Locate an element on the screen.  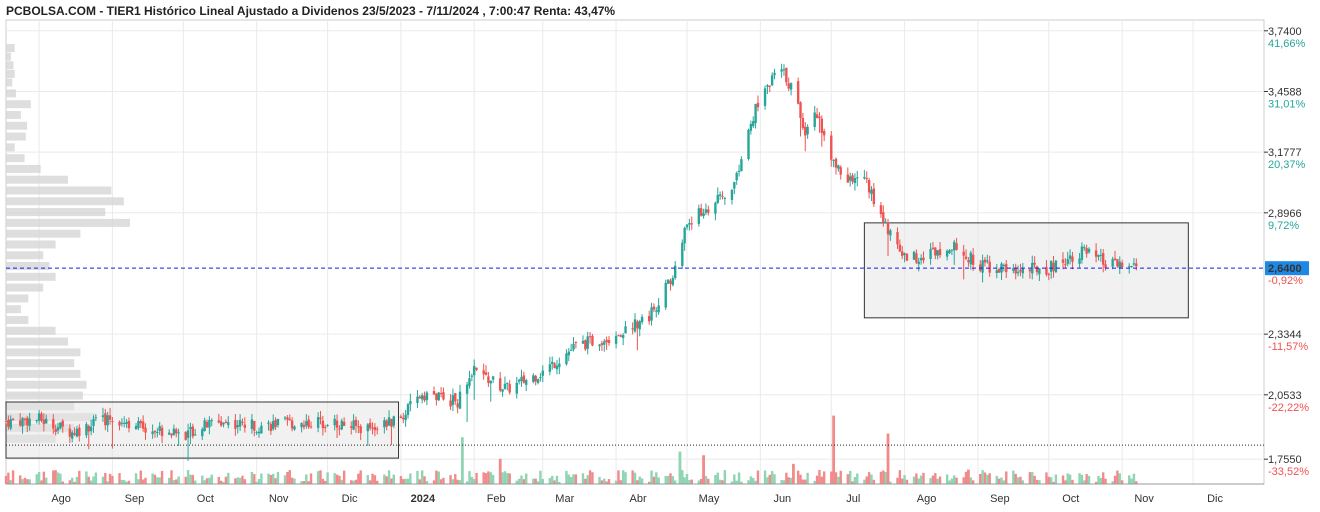
x-tick-label: Ago is located at coordinates (61, 499).